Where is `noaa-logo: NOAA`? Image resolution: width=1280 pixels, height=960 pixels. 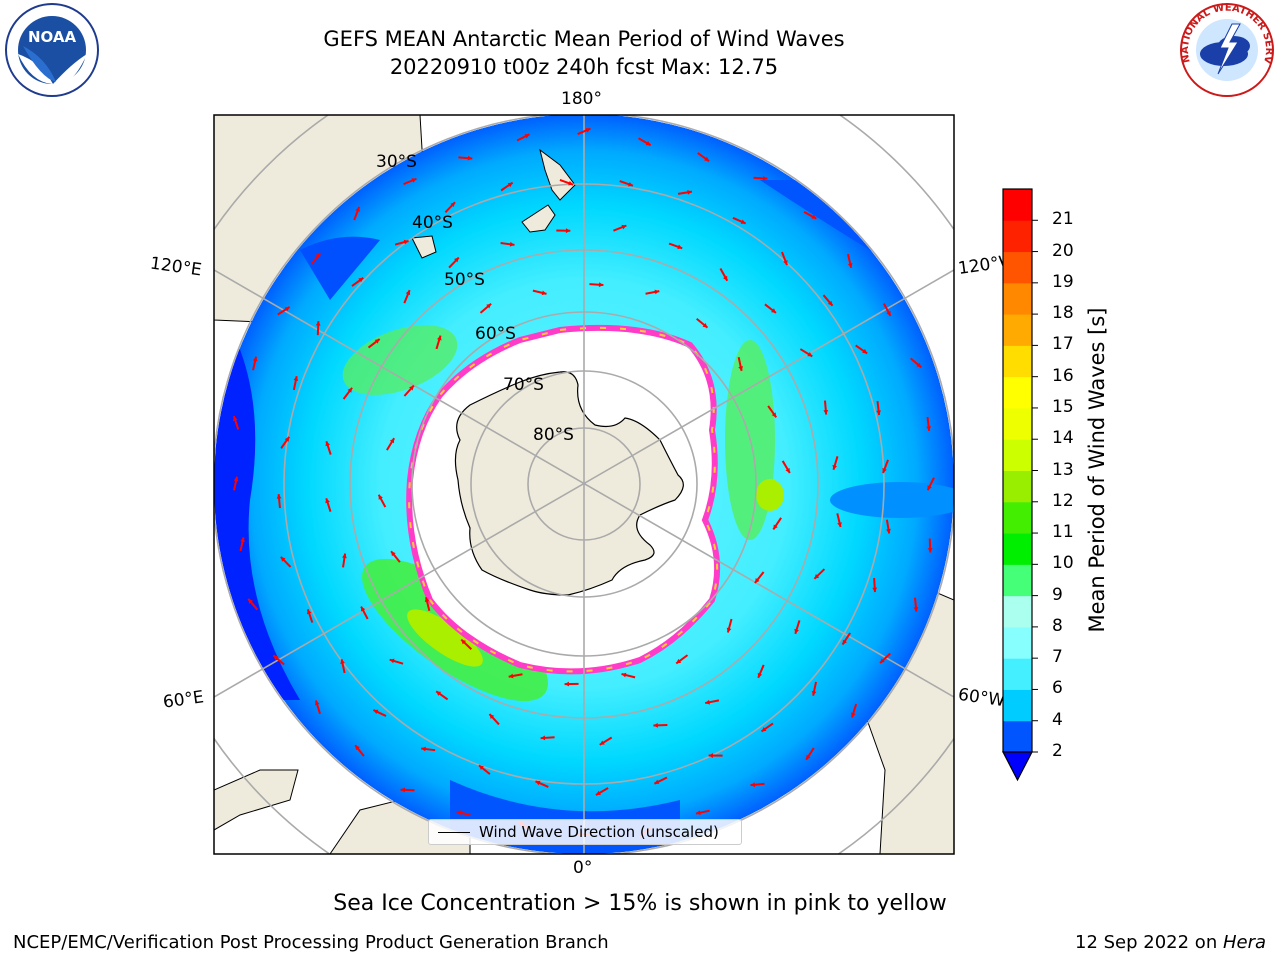 noaa-logo: NOAA is located at coordinates (52, 50).